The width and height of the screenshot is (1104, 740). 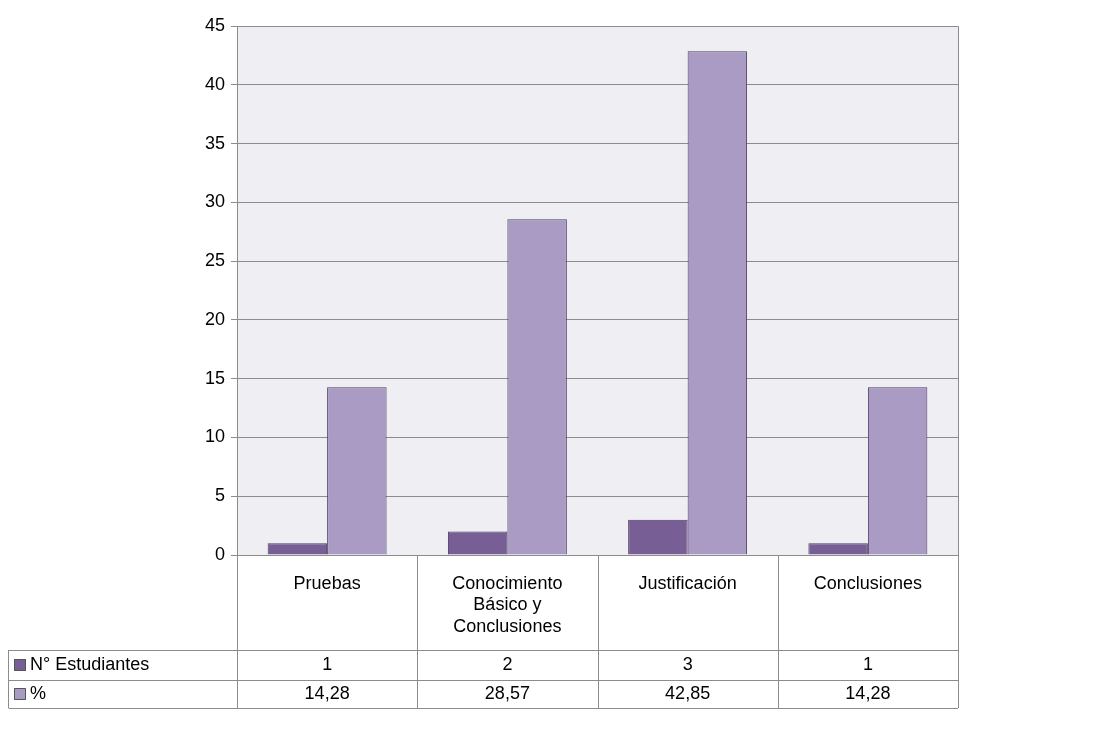 I want to click on y-tick-label: 35, so click(x=214, y=142).